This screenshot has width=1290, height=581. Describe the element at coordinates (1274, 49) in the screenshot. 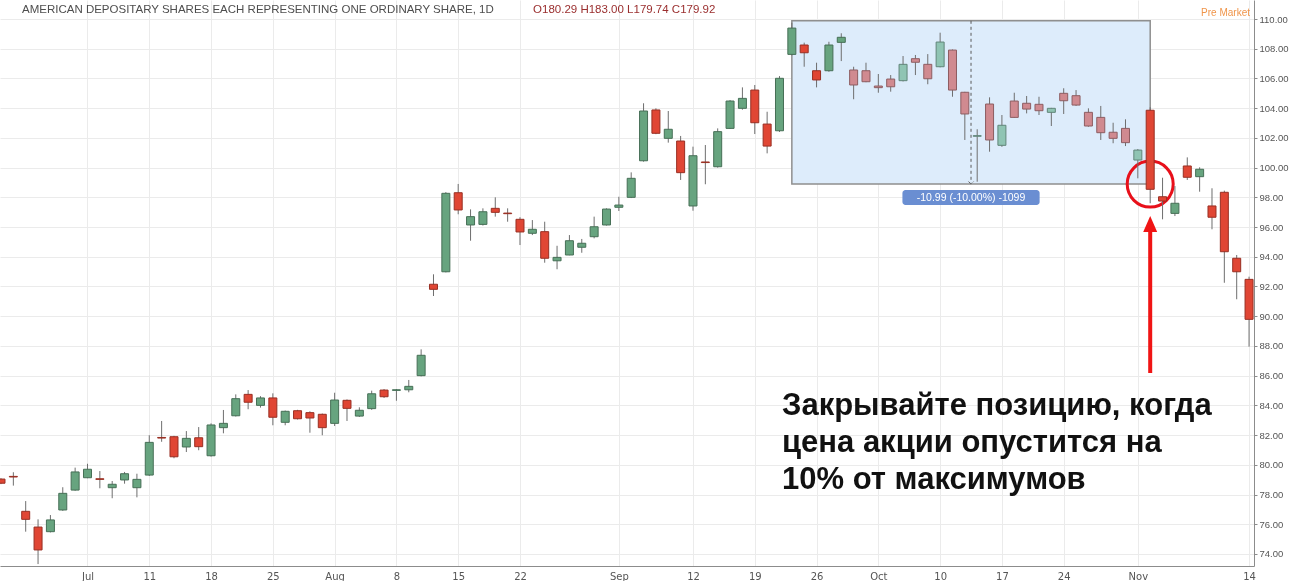

I see `y-tick-label: 108.00` at that location.